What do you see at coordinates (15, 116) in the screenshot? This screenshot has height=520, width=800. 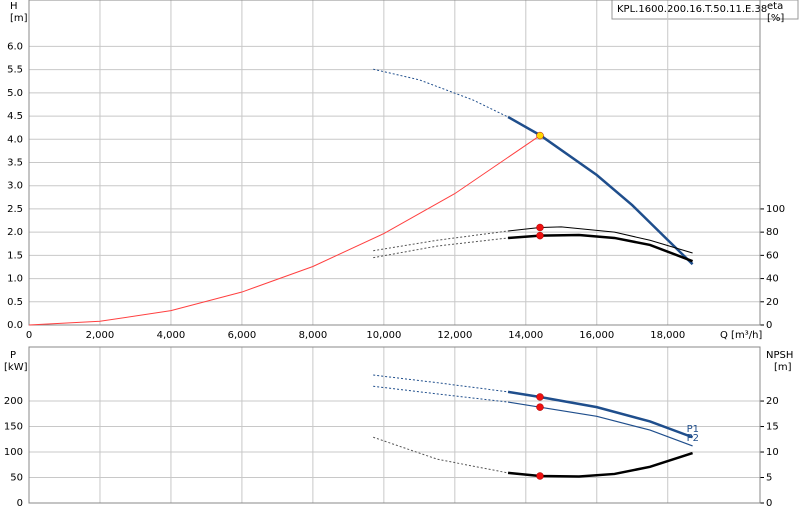 I see `y-tick-label: 4.5` at bounding box center [15, 116].